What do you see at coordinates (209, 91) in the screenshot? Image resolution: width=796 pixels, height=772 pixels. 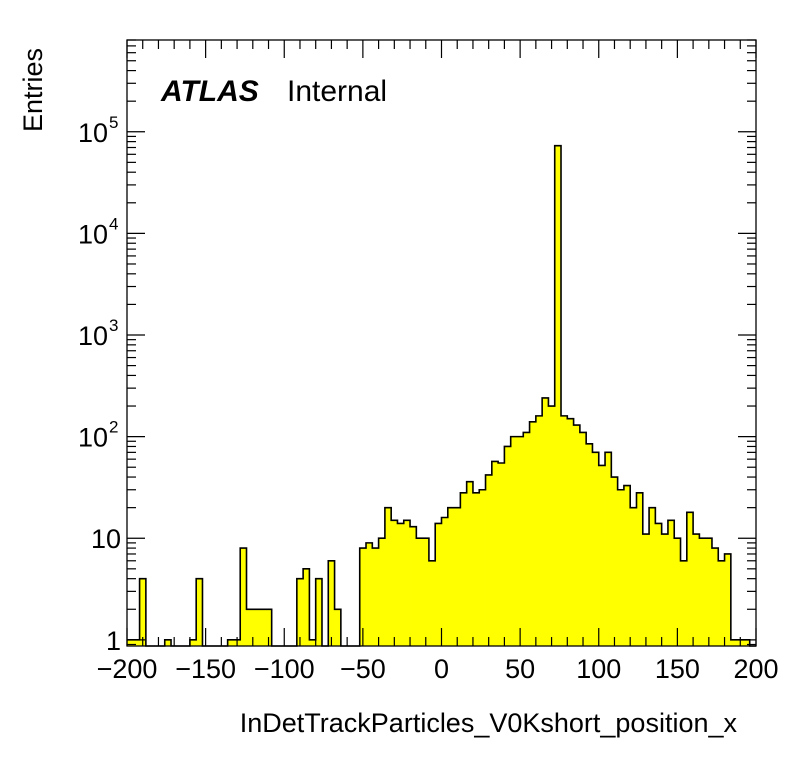 I see `atlas-label: ATLAS` at bounding box center [209, 91].